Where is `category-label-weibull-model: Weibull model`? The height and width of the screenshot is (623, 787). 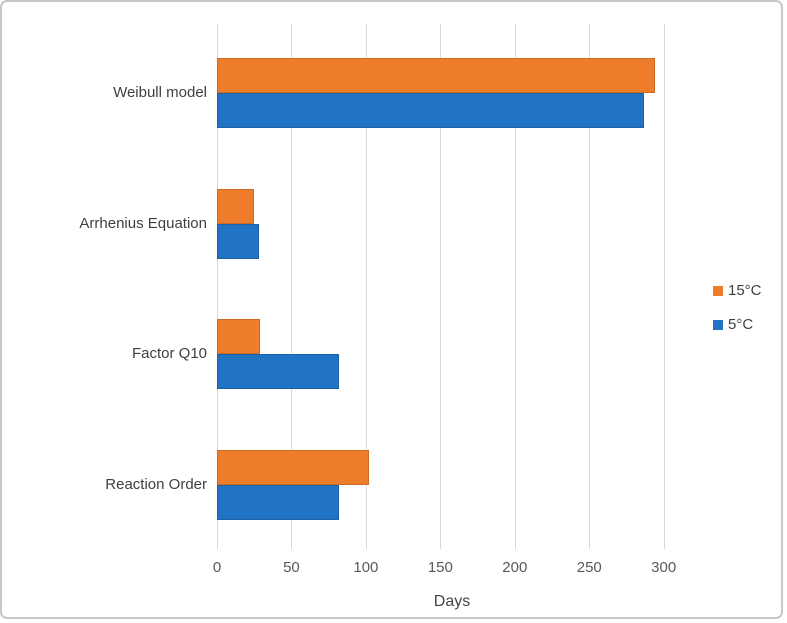
category-label-weibull-model: Weibull model is located at coordinates (160, 92).